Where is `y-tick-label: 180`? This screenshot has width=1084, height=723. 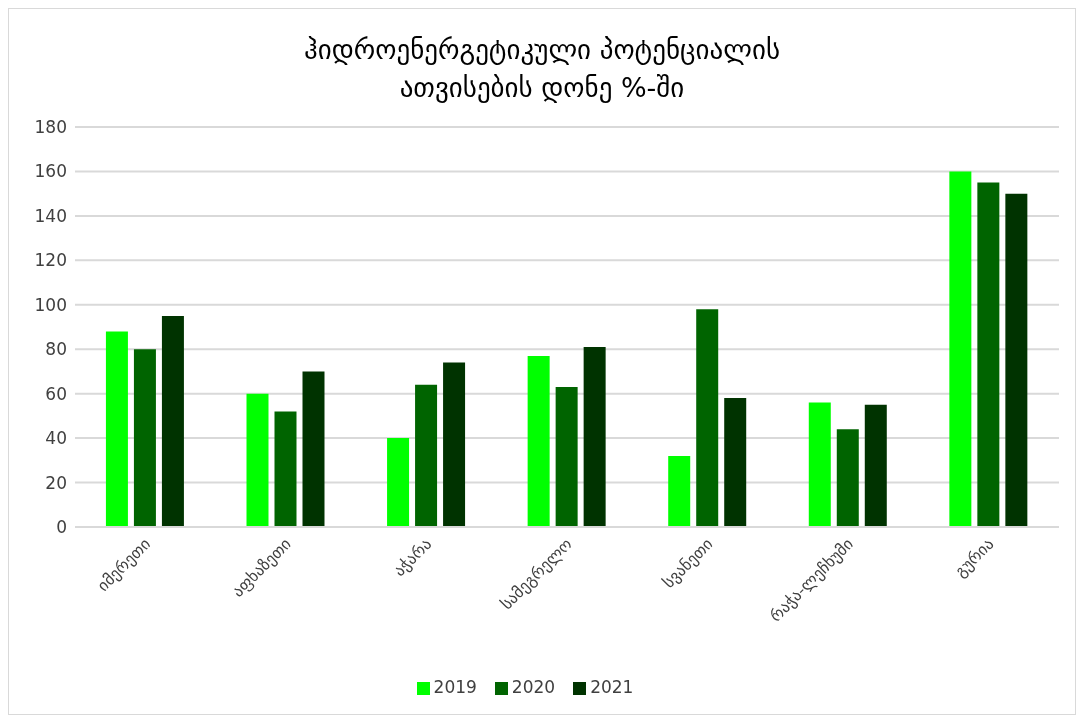 y-tick-label: 180 is located at coordinates (50, 127).